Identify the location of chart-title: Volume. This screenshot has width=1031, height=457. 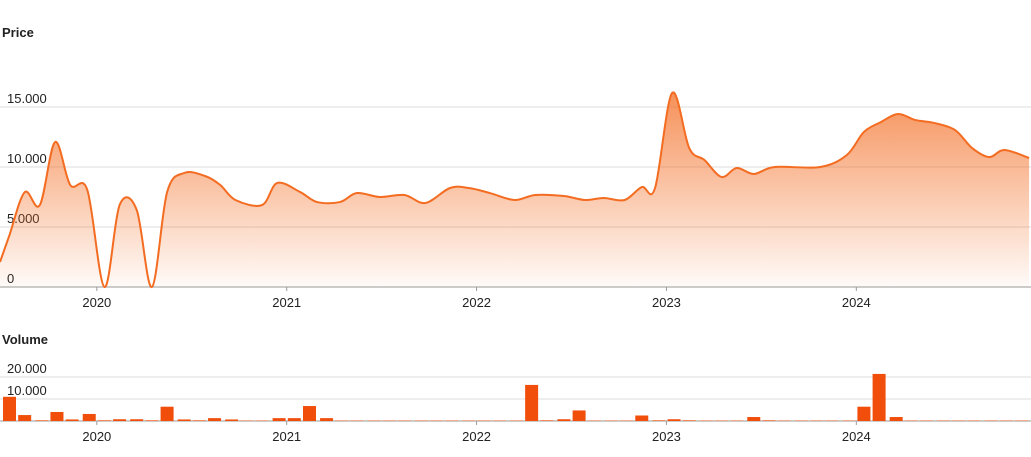
(25, 339).